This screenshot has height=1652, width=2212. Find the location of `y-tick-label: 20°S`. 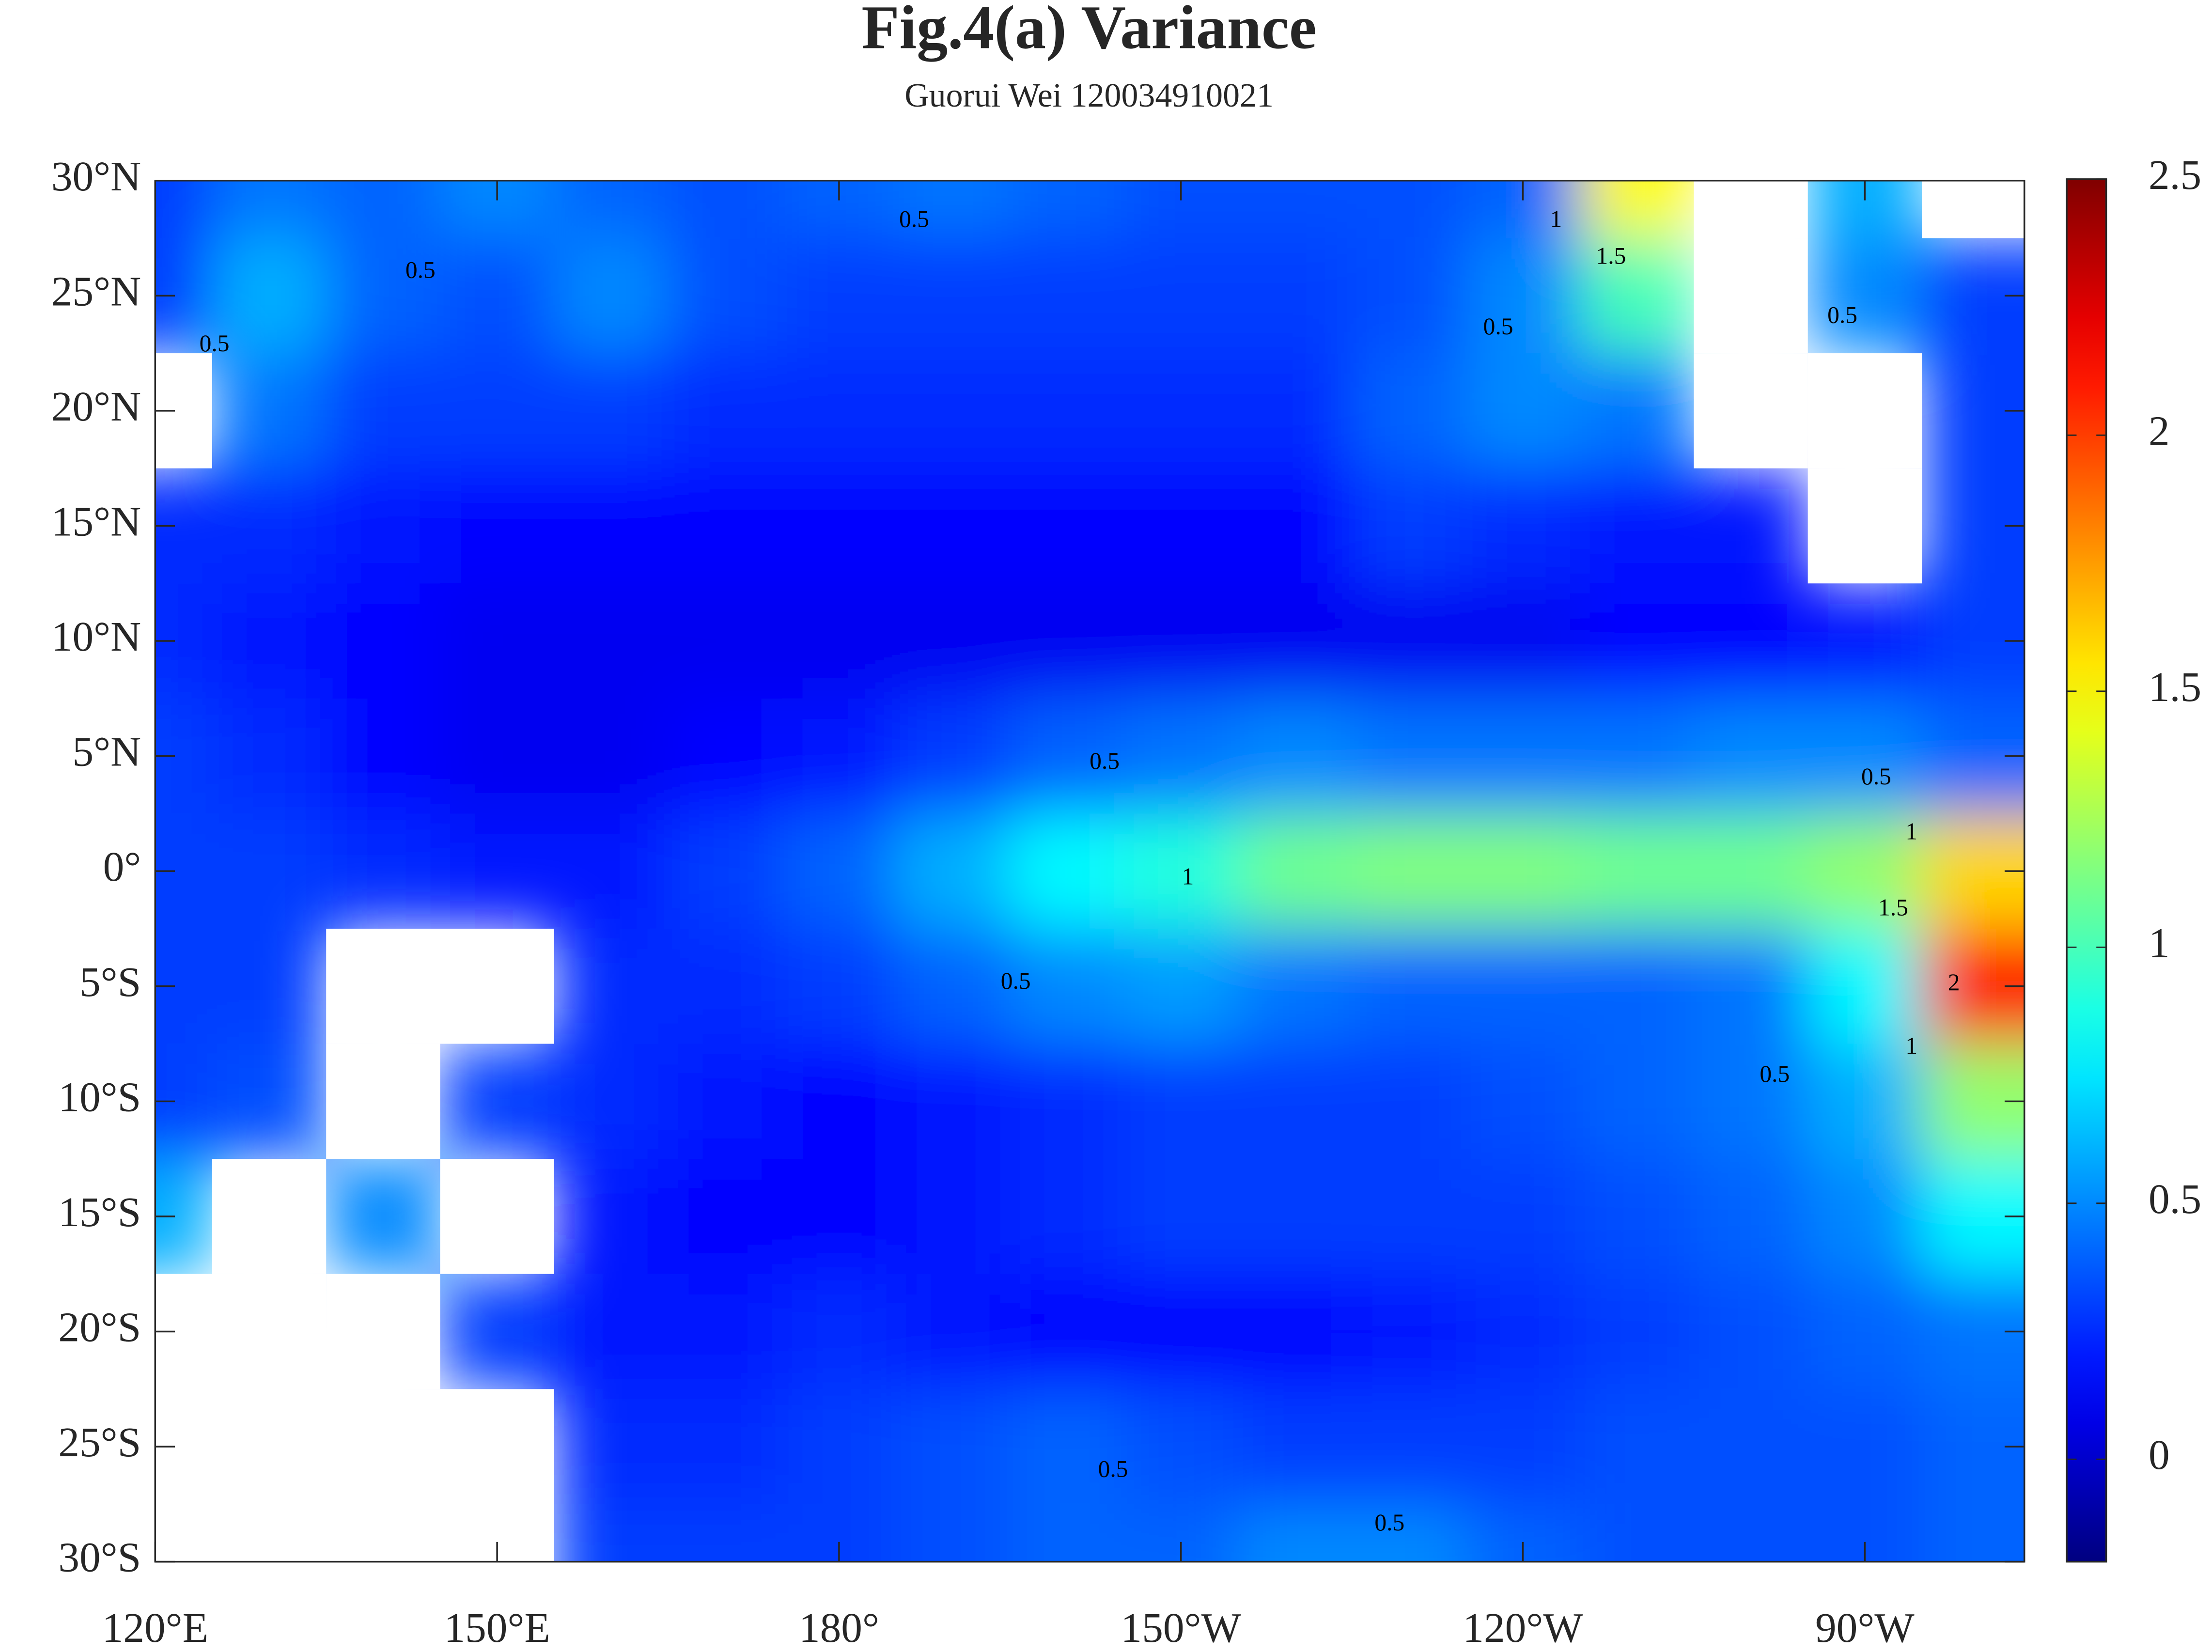

y-tick-label: 20°S is located at coordinates (99, 1327).